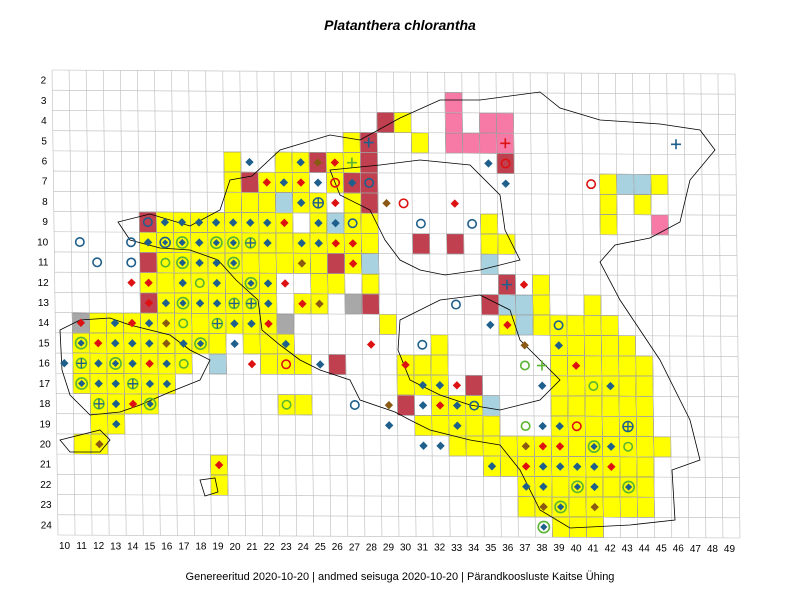 Image resolution: width=800 pixels, height=600 pixels. What do you see at coordinates (679, 549) in the screenshot?
I see `column-label: 46` at bounding box center [679, 549].